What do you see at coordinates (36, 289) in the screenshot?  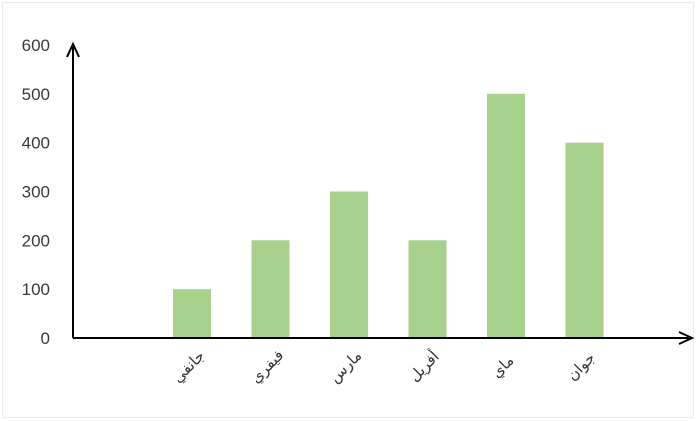 I see `y-tick-label: 100` at bounding box center [36, 289].